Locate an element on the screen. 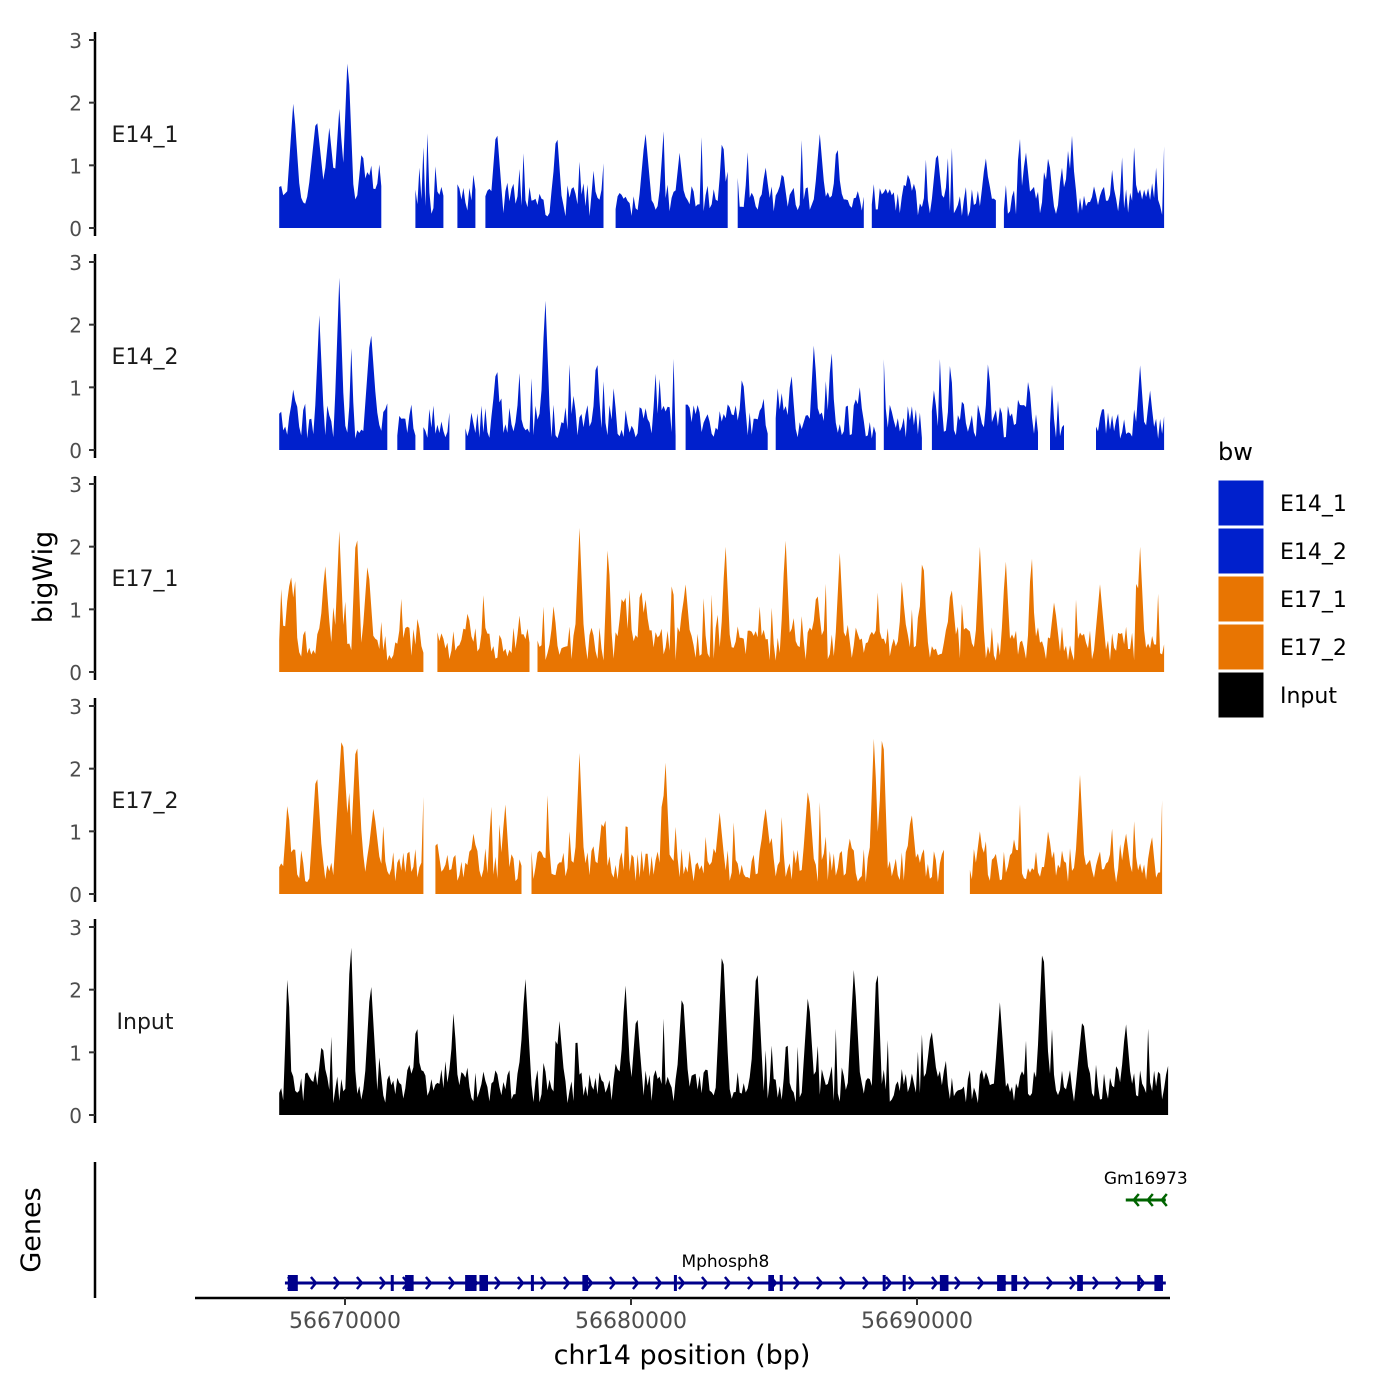 The width and height of the screenshot is (1400, 1400). legend-item: E17_2 is located at coordinates (1282, 647).